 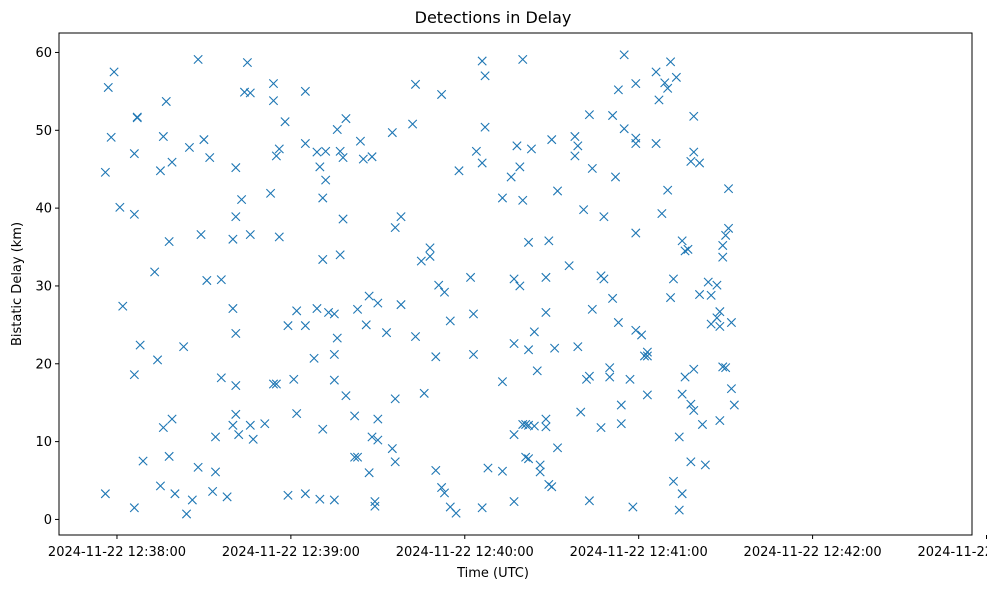 I want to click on x-tick-label: 2024-11-22 12:42:00, so click(x=813, y=552).